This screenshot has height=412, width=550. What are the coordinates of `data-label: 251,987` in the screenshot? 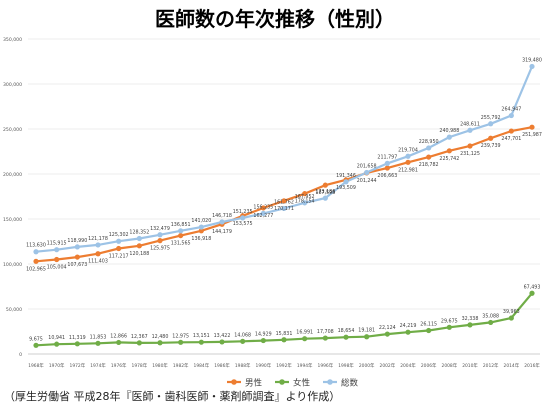 It's located at (532, 135).